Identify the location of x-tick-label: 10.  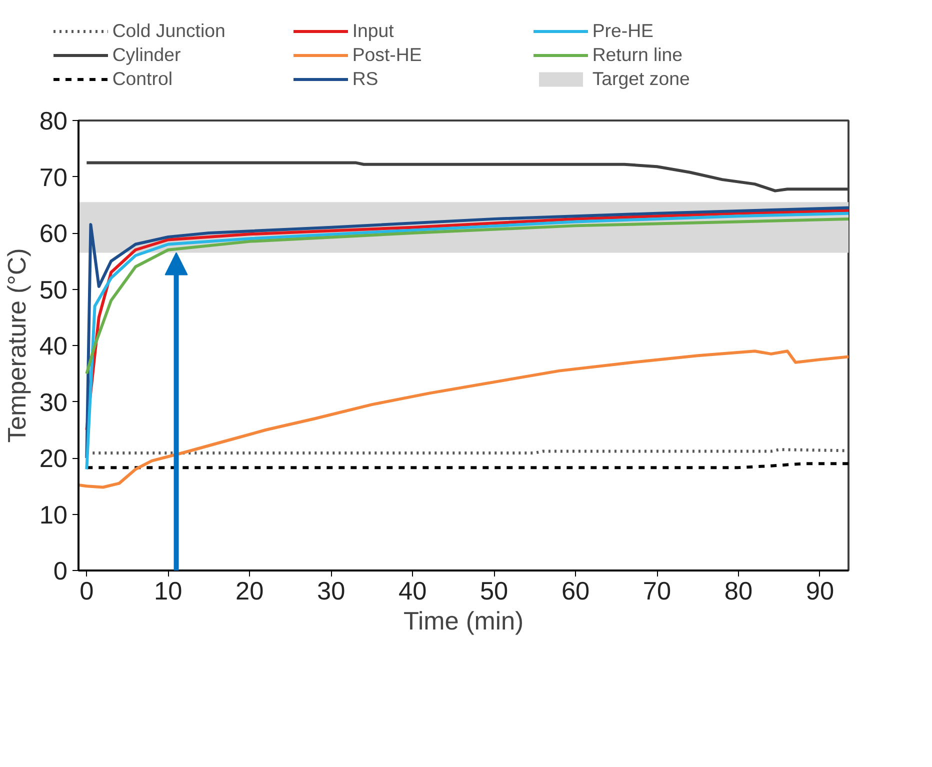
(168, 592).